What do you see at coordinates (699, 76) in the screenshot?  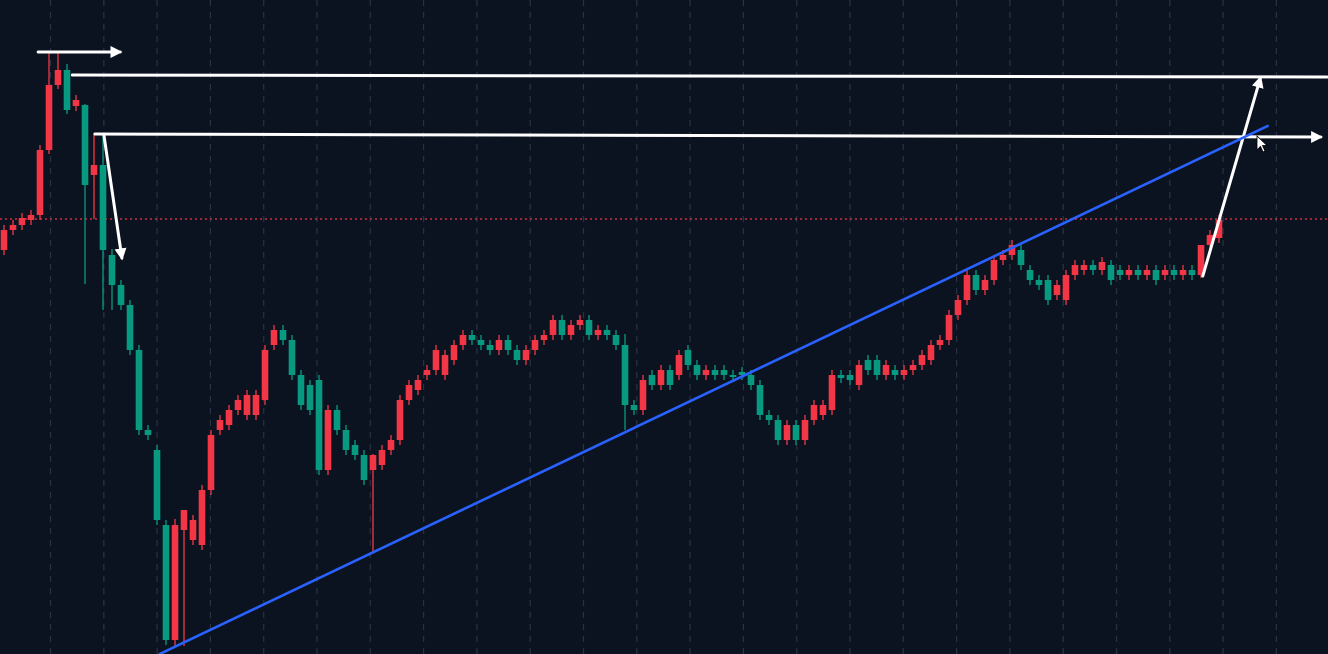 I see `horizontal-level-line` at bounding box center [699, 76].